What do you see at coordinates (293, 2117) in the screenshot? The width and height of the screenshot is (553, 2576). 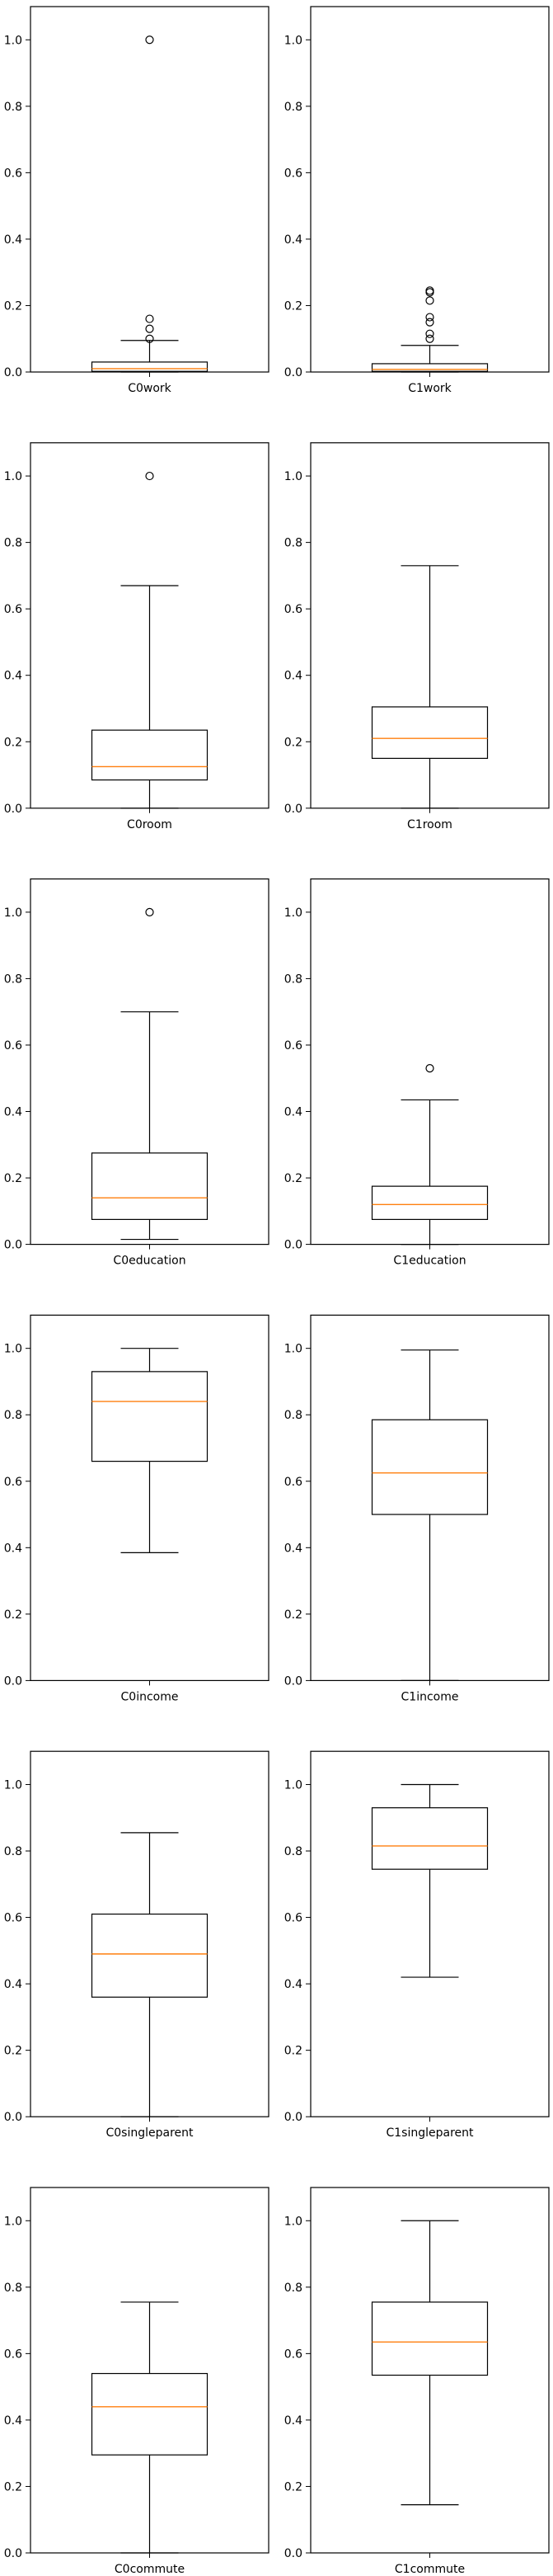 I see `chart-9-ytick-label-0: 0.0` at bounding box center [293, 2117].